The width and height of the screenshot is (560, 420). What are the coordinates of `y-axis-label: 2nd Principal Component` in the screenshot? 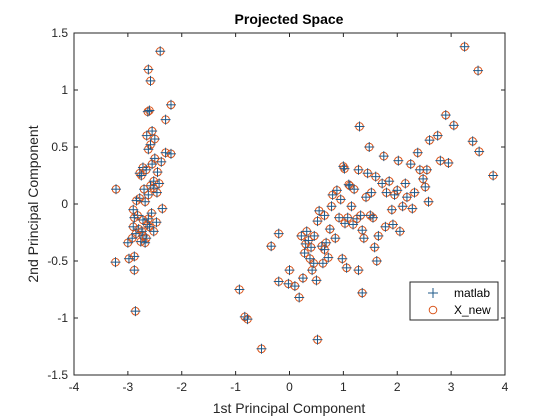 It's located at (33, 203).